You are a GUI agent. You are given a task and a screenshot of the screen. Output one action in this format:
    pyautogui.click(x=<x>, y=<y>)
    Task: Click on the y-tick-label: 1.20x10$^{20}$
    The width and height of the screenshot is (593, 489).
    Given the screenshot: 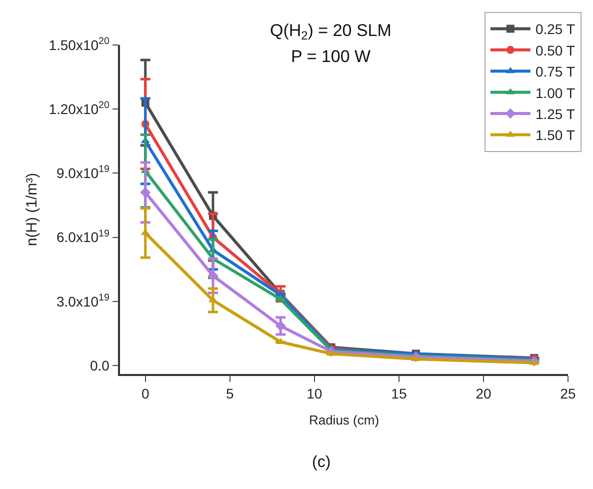 What is the action you would take?
    pyautogui.click(x=79, y=108)
    